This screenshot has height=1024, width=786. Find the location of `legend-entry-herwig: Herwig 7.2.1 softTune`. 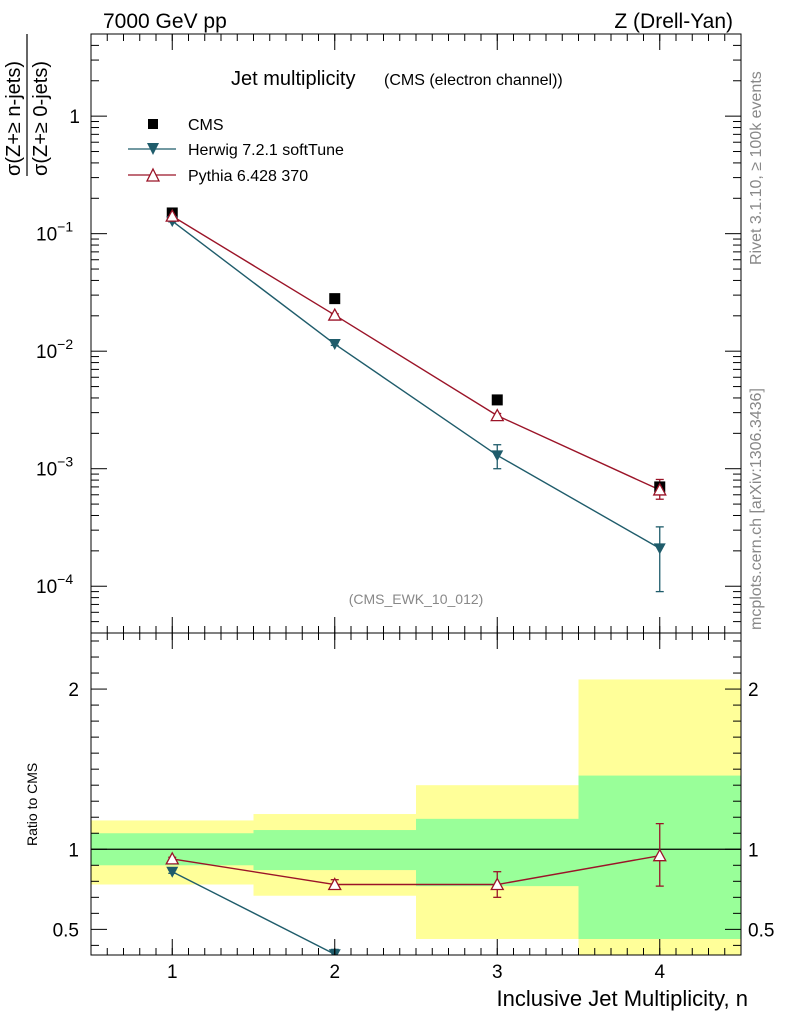

legend-entry-herwig: Herwig 7.2.1 softTune is located at coordinates (236, 150).